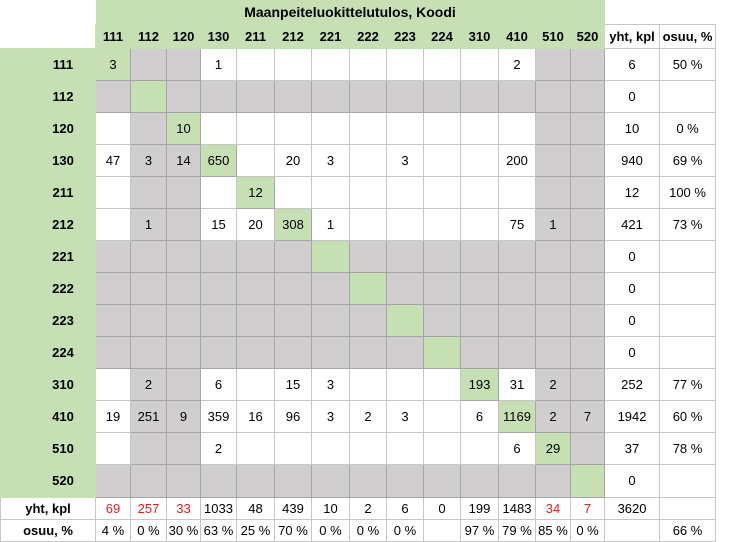  I want to click on row-total: 1942, so click(632, 416).